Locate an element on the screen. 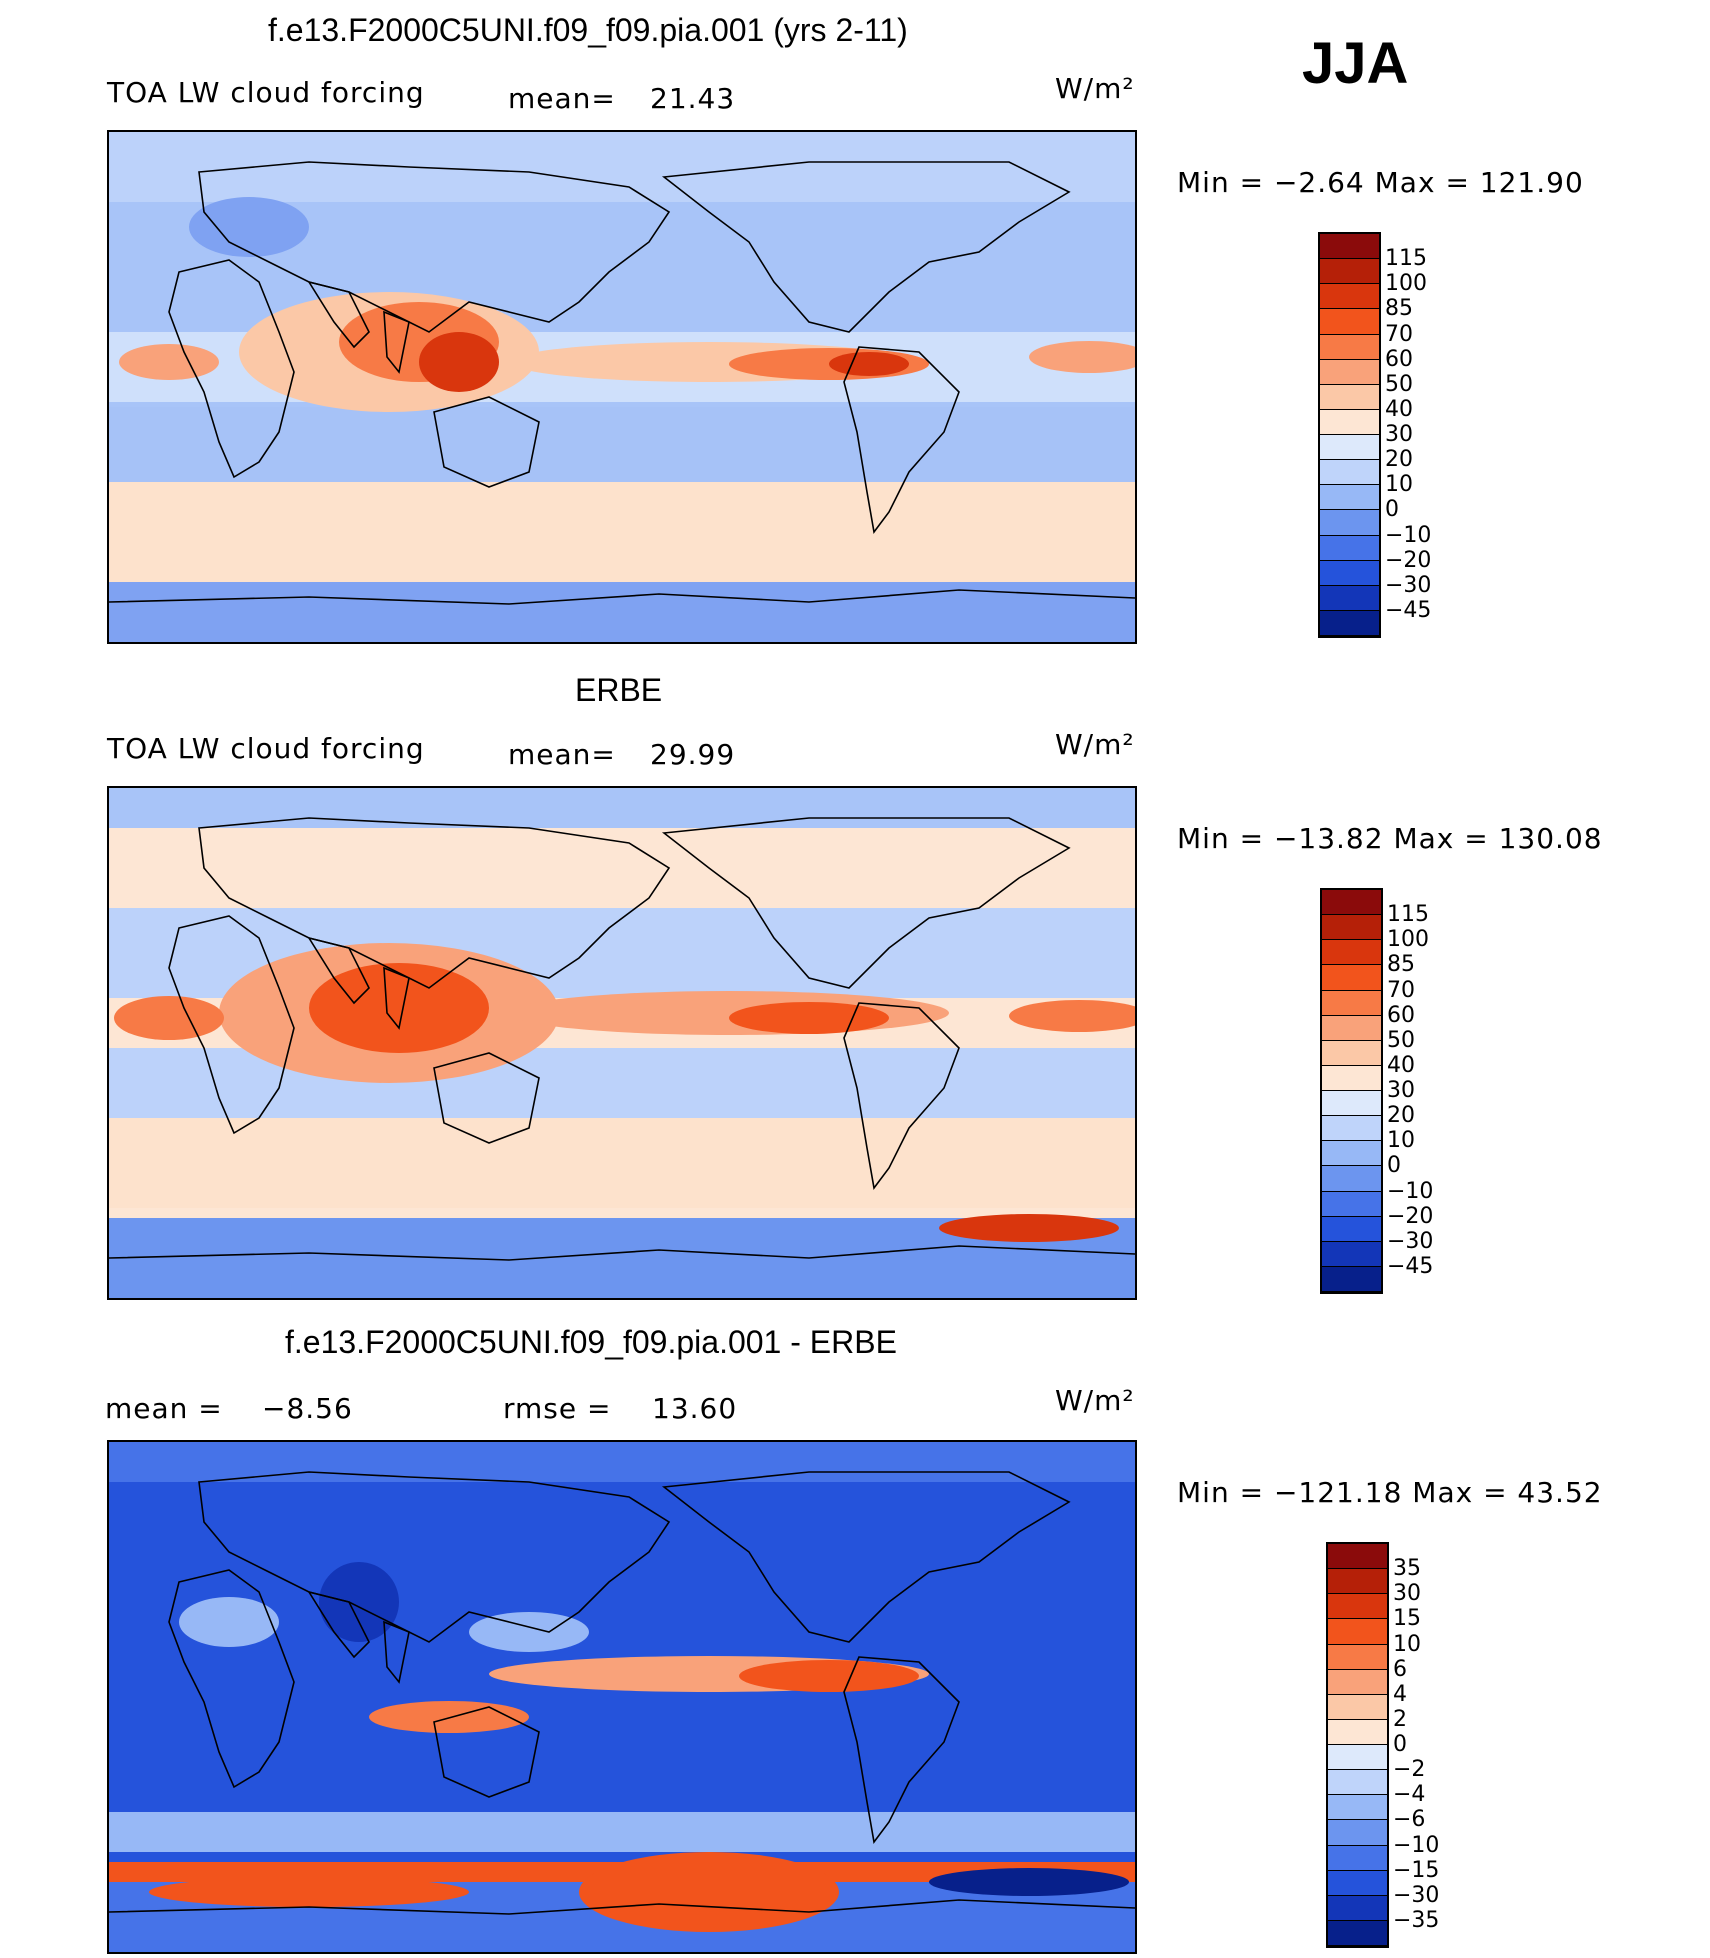 The width and height of the screenshot is (1710, 1958). colorbar-tick-label: −4 is located at coordinates (1409, 1795).